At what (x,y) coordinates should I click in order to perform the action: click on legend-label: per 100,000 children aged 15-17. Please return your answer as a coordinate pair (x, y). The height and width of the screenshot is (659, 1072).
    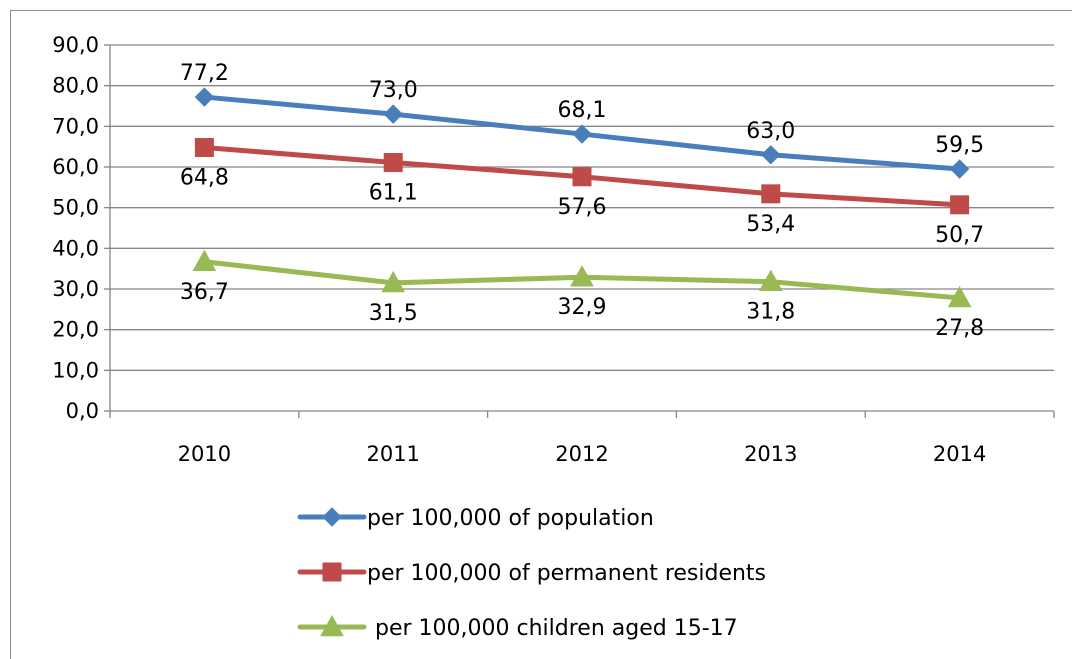
    Looking at the image, I should click on (556, 628).